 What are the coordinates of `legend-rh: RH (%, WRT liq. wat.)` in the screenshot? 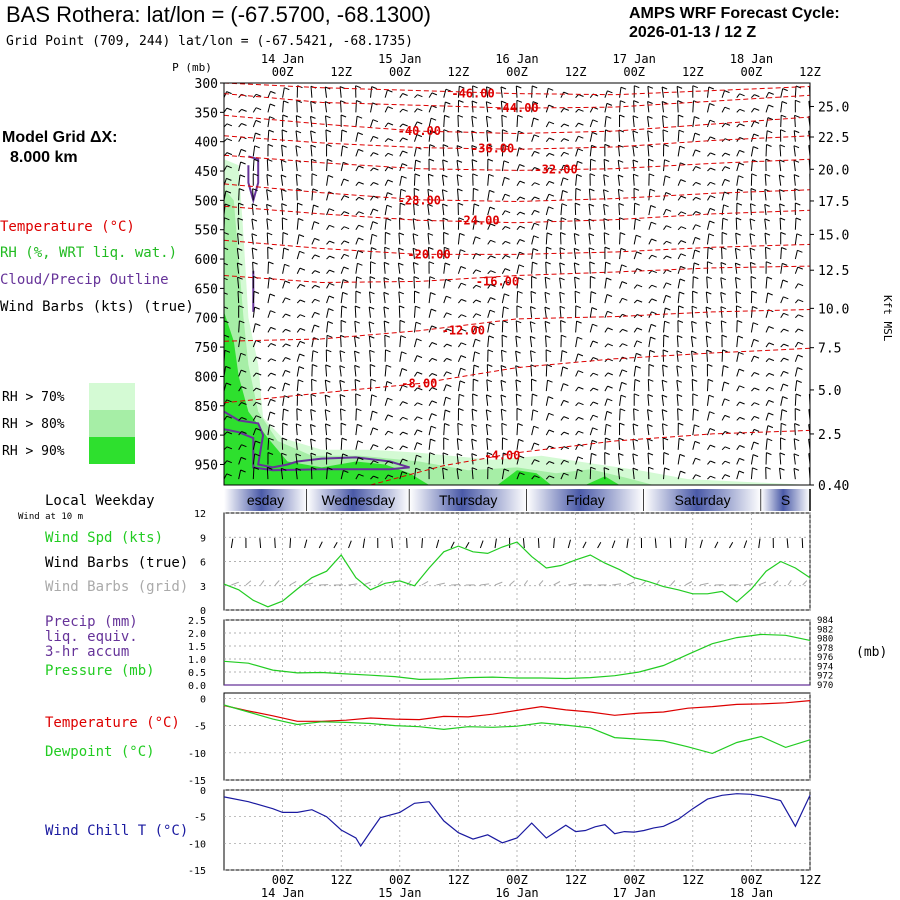 It's located at (88, 253).